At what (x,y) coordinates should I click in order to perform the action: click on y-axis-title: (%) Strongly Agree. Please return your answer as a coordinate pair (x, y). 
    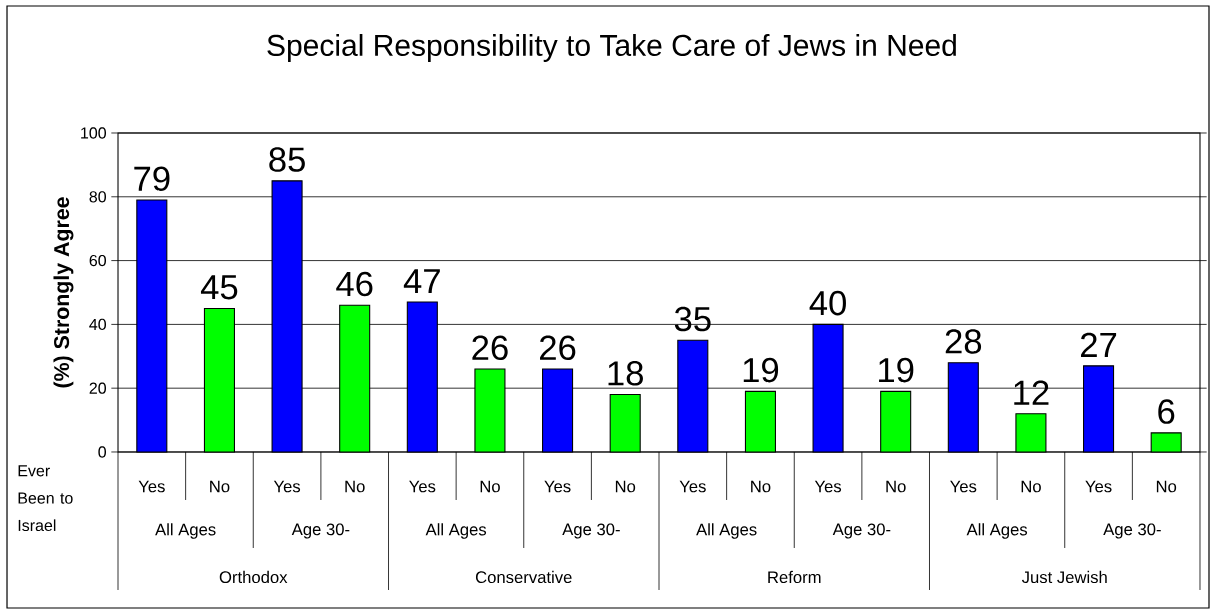
    Looking at the image, I should click on (63, 292).